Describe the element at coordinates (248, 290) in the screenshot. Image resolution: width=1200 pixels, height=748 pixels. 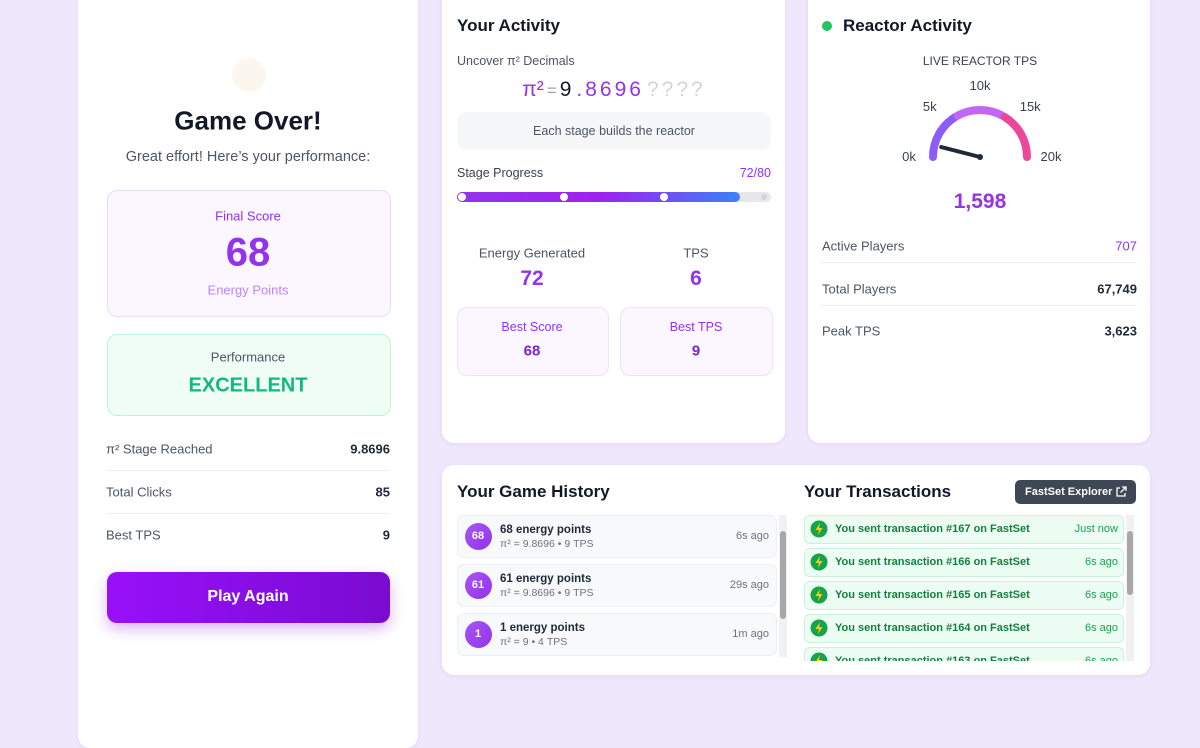
I see `final-score-unit: Energy Points` at that location.